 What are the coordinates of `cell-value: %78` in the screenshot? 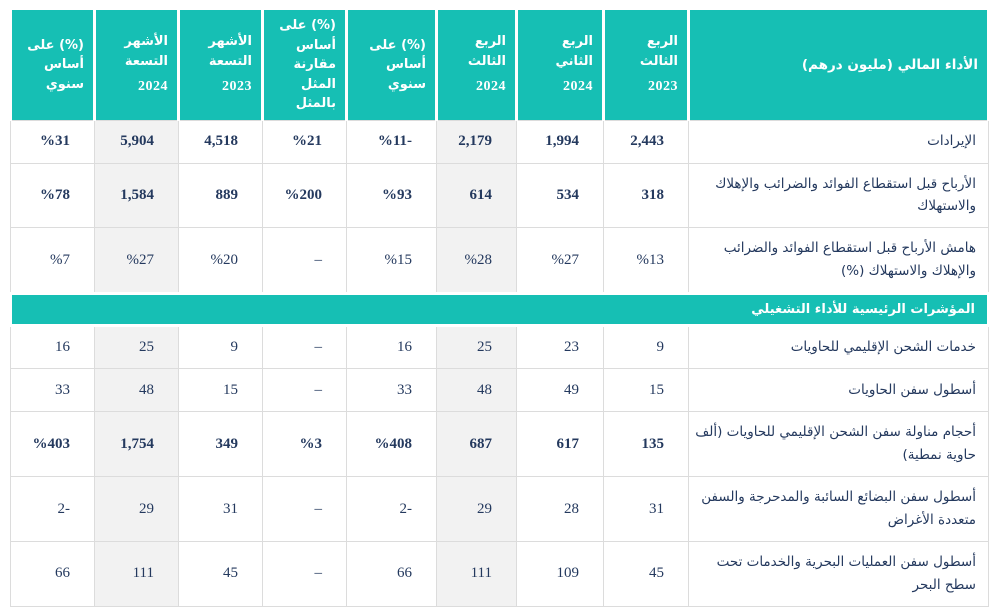 It's located at (55, 194).